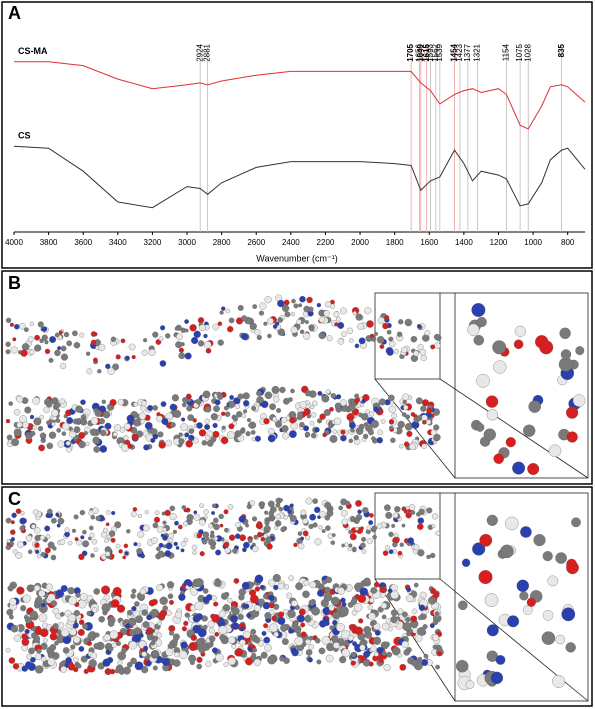 Image resolution: width=595 pixels, height=709 pixels. Describe the element at coordinates (568, 242) in the screenshot. I see `x-tick-label: 800` at that location.